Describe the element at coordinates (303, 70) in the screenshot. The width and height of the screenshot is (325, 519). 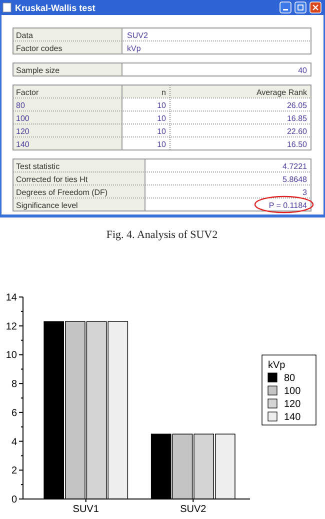
I see `text: 40` at that location.